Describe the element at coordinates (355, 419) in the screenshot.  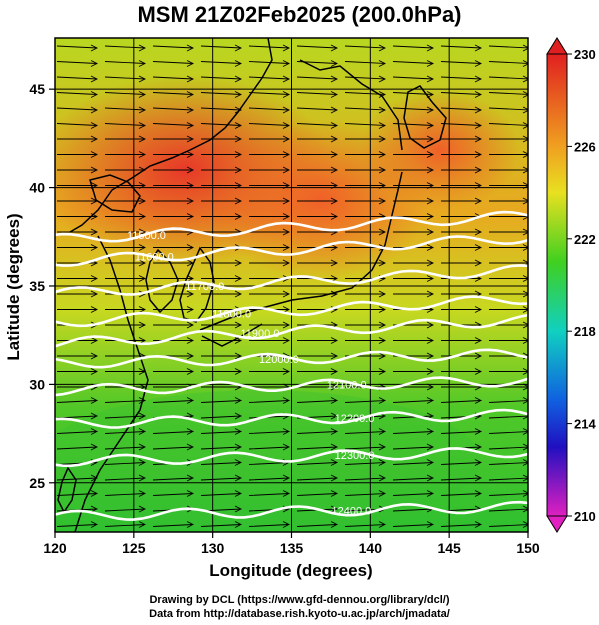
I see `contour-label: 12200.0` at that location.